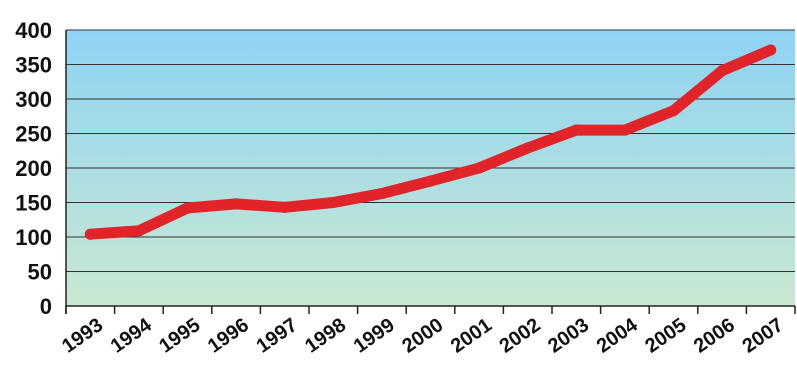  I want to click on y-tick-label-100: 100, so click(33, 237).